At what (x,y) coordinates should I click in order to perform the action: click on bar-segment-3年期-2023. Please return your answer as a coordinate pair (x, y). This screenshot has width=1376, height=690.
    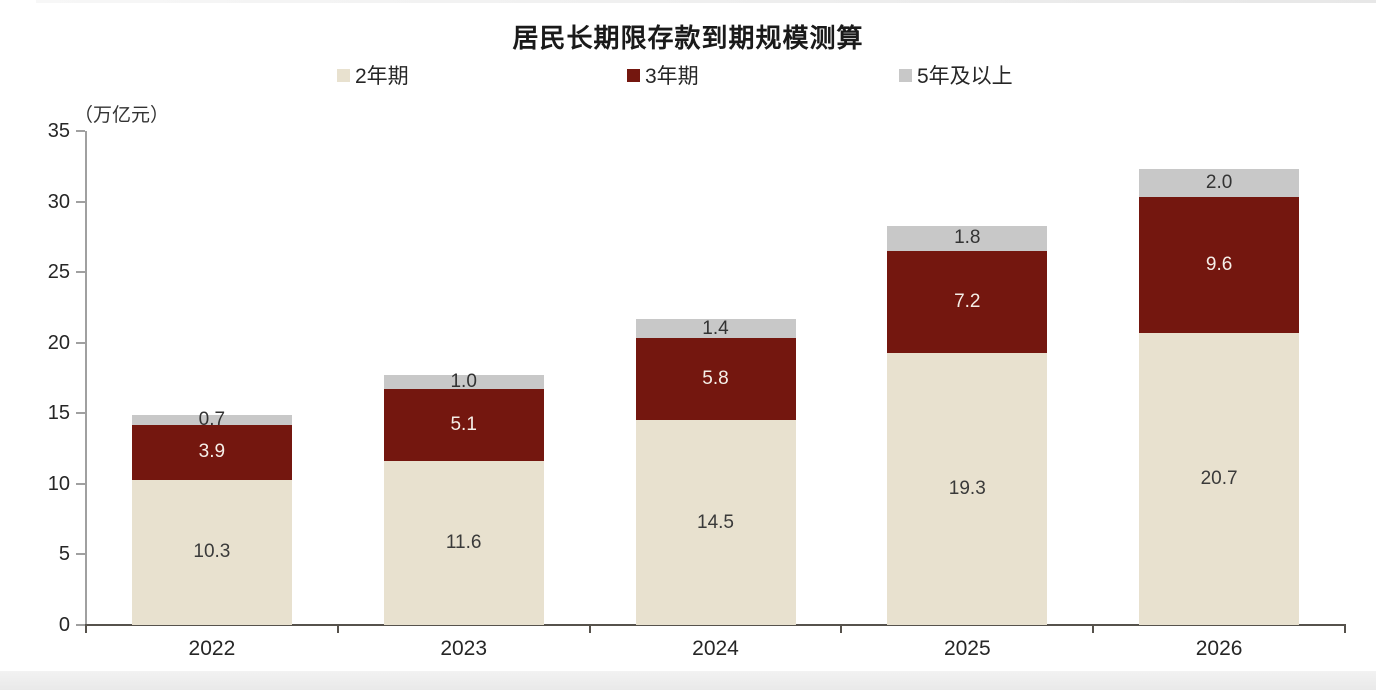
    Looking at the image, I should click on (463, 425).